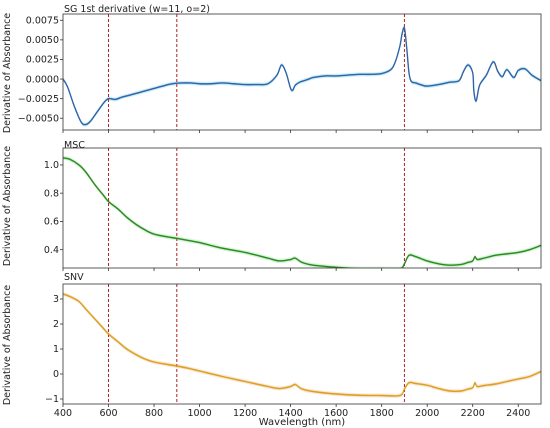 The image size is (550, 428). Describe the element at coordinates (51, 165) in the screenshot. I see `y-tick-label: 1.0` at that location.